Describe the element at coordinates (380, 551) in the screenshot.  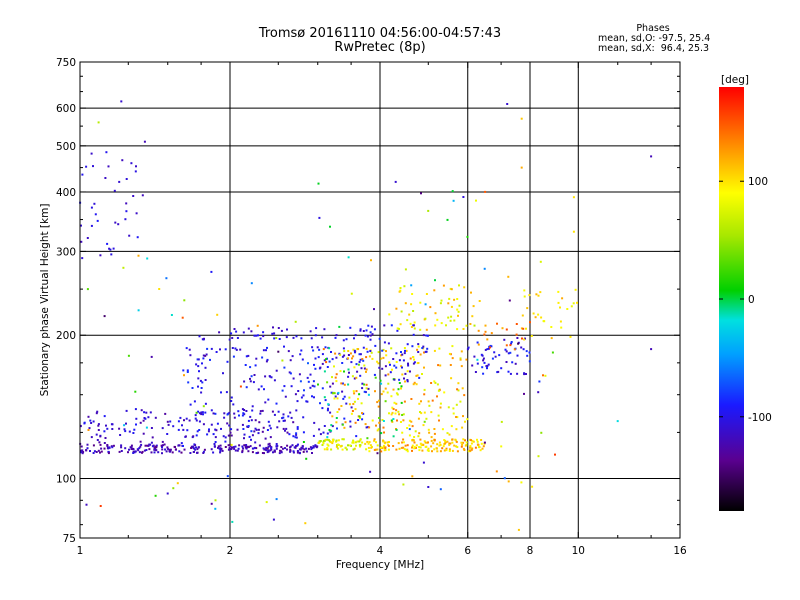
I see `x-tick-label: 4` at that location.